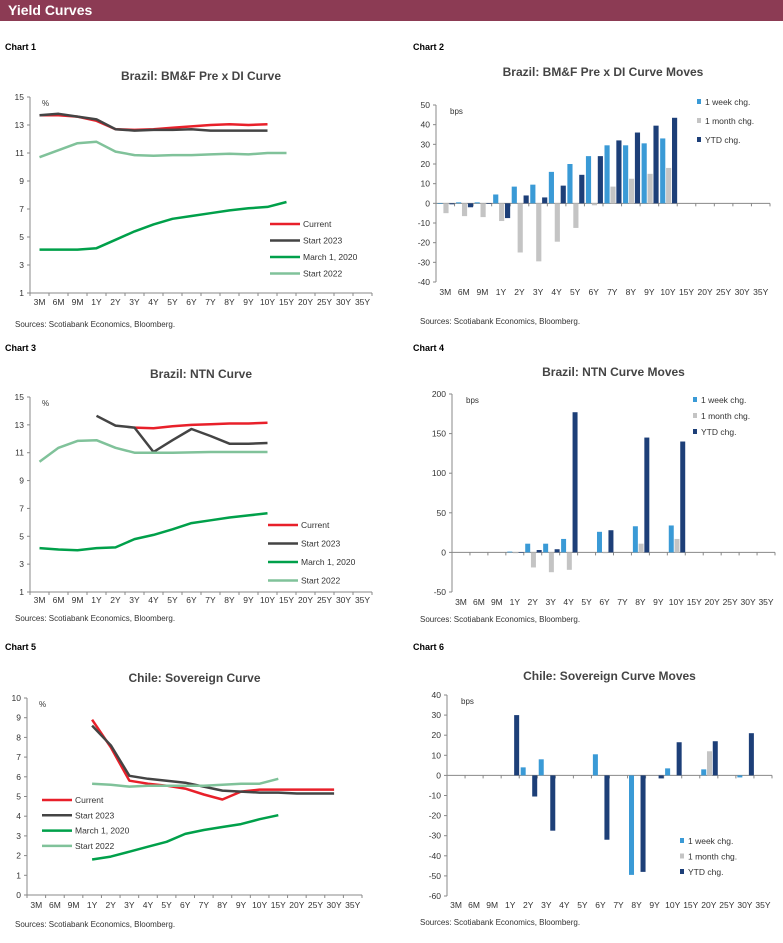 This screenshot has height=943, width=783. Describe the element at coordinates (435, 796) in the screenshot. I see `y-tick-label: -10` at that location.